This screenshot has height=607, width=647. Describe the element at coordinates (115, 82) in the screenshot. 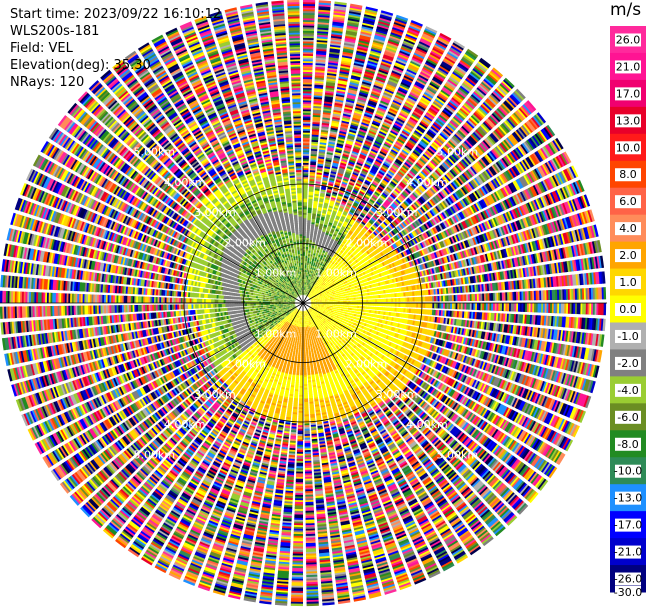

I see `nrays-text: NRays: 120` at that location.